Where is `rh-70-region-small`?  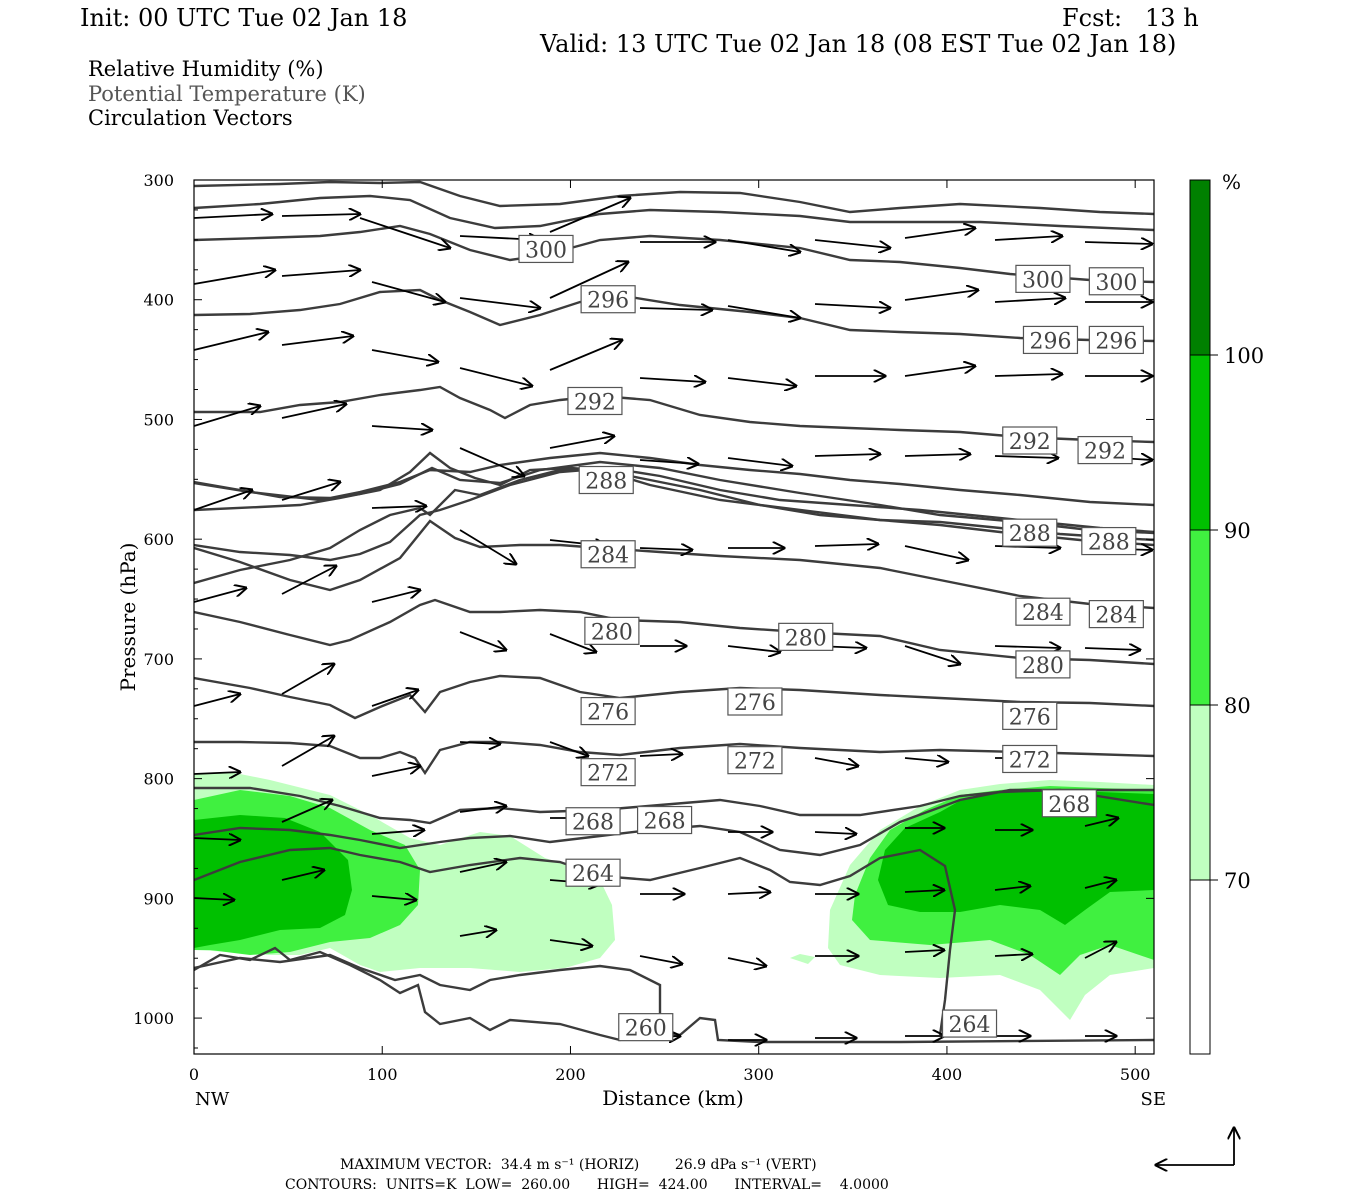 rh-70-region-small is located at coordinates (802, 959).